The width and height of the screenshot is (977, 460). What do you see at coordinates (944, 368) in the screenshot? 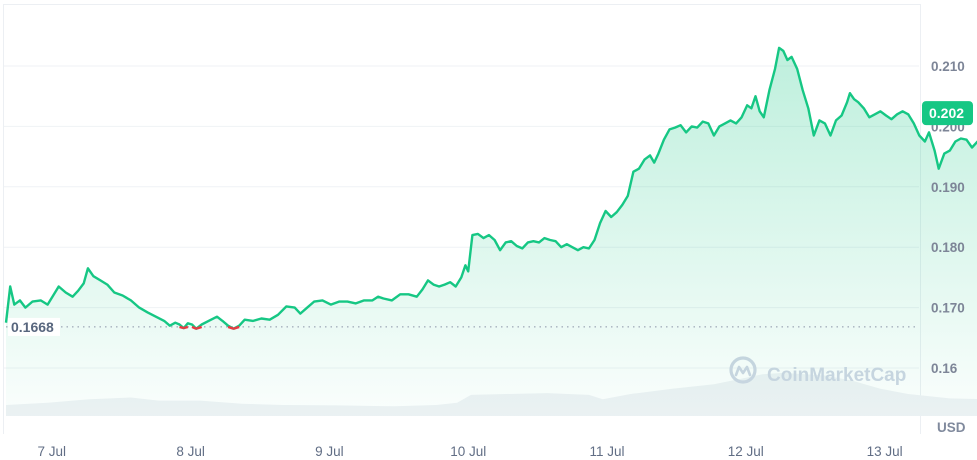
I see `y-tick-label: 0.16` at bounding box center [944, 368].